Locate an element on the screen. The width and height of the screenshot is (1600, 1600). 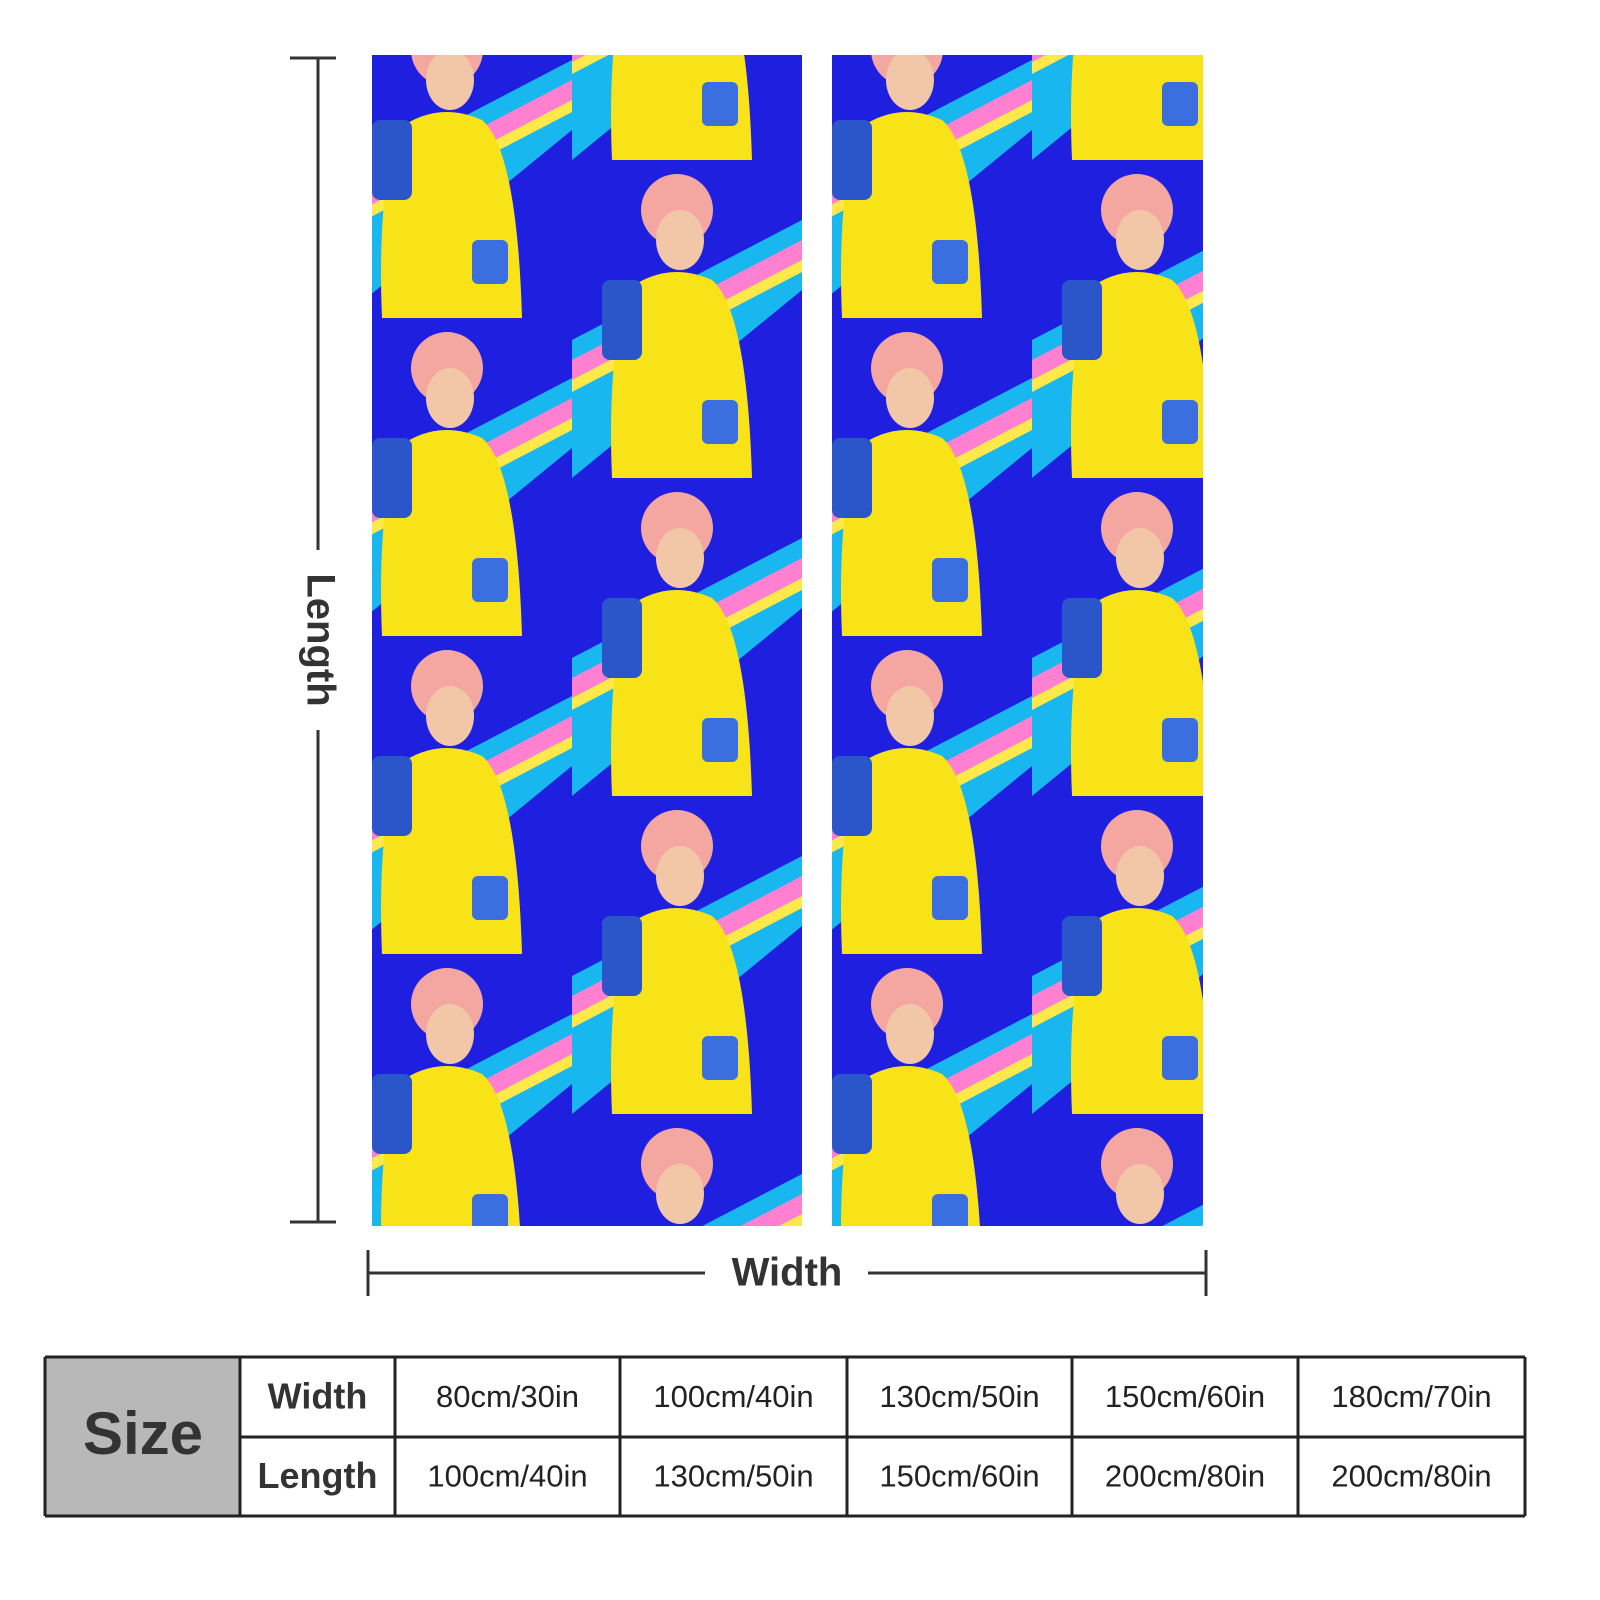
size-cell is located at coordinates (142, 1436).